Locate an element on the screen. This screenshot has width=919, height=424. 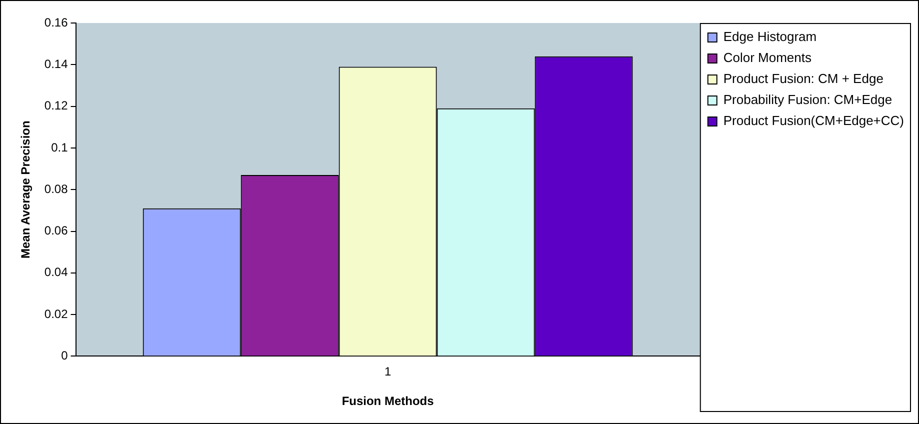
y-tick-label: 0.14 is located at coordinates (56, 63).